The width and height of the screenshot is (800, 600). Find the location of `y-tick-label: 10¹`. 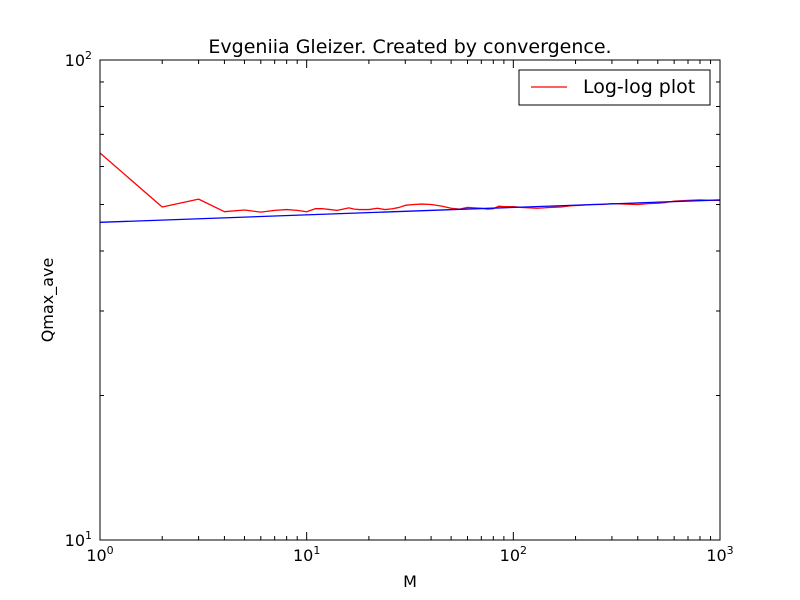

y-tick-label: 10¹ is located at coordinates (78, 539).